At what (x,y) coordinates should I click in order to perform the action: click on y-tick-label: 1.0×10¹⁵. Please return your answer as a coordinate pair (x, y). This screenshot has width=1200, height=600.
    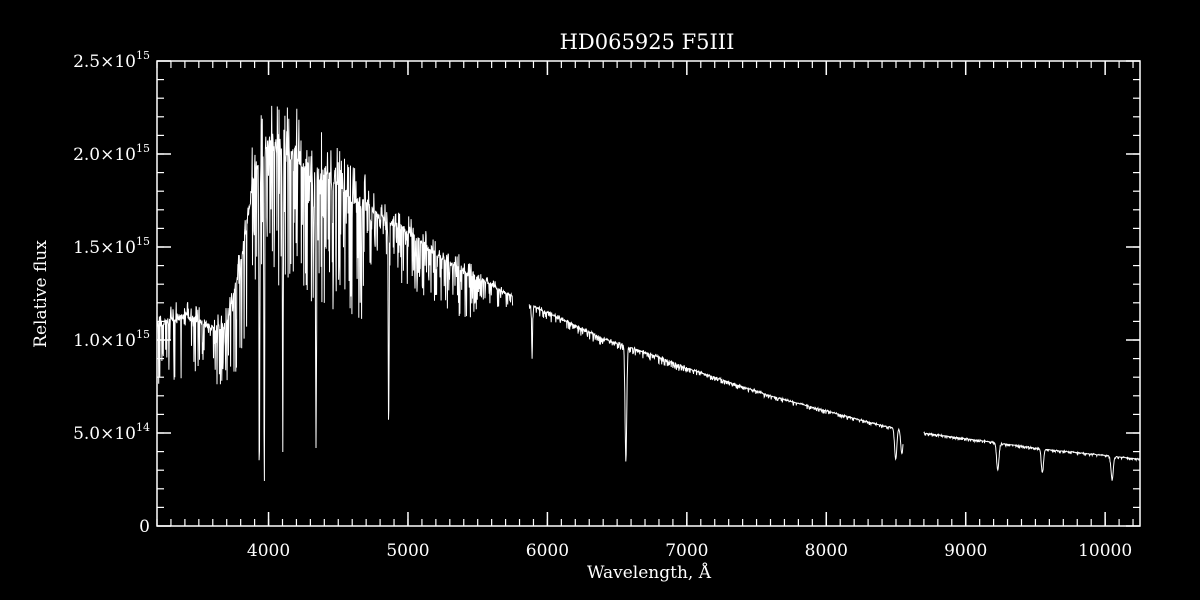
    Looking at the image, I should click on (111, 339).